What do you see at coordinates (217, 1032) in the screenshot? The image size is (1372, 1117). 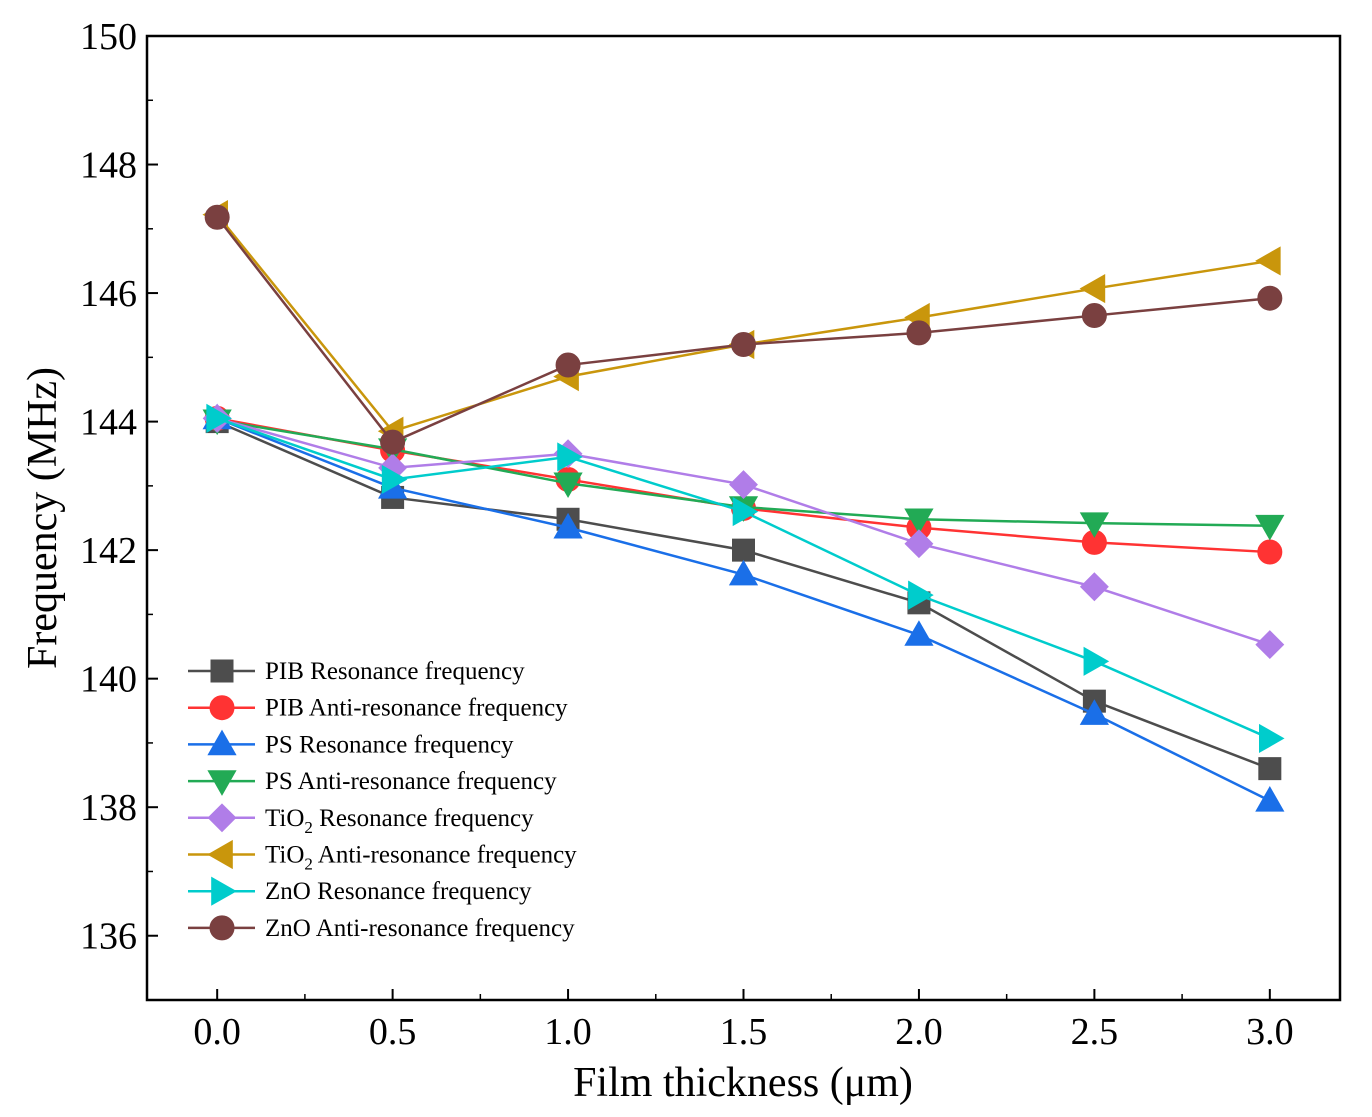 I see `x-tick-label: 0.0` at bounding box center [217, 1032].